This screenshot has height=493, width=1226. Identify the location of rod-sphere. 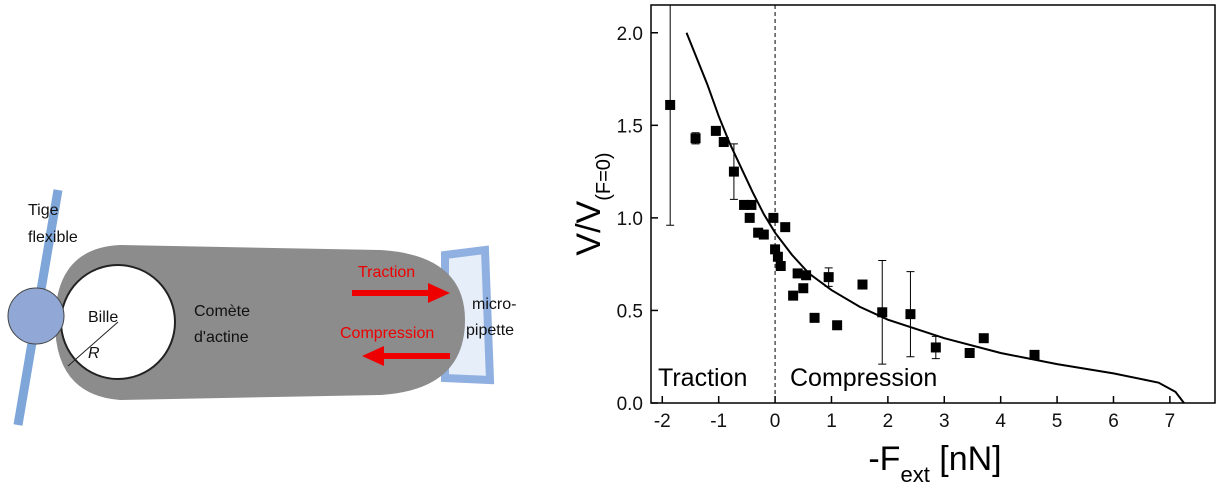
(36, 316).